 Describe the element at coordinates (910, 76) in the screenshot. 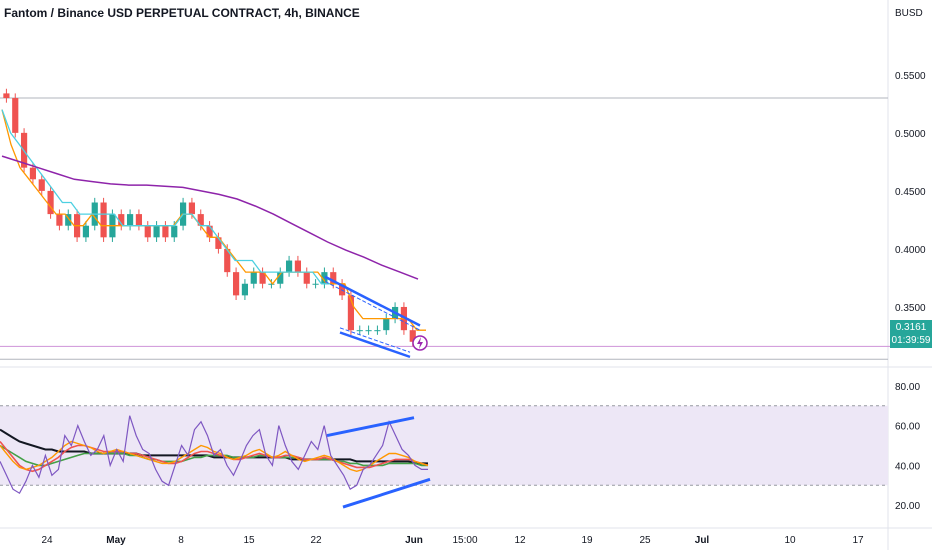

I see `price-tick-label: 0.5500` at that location.